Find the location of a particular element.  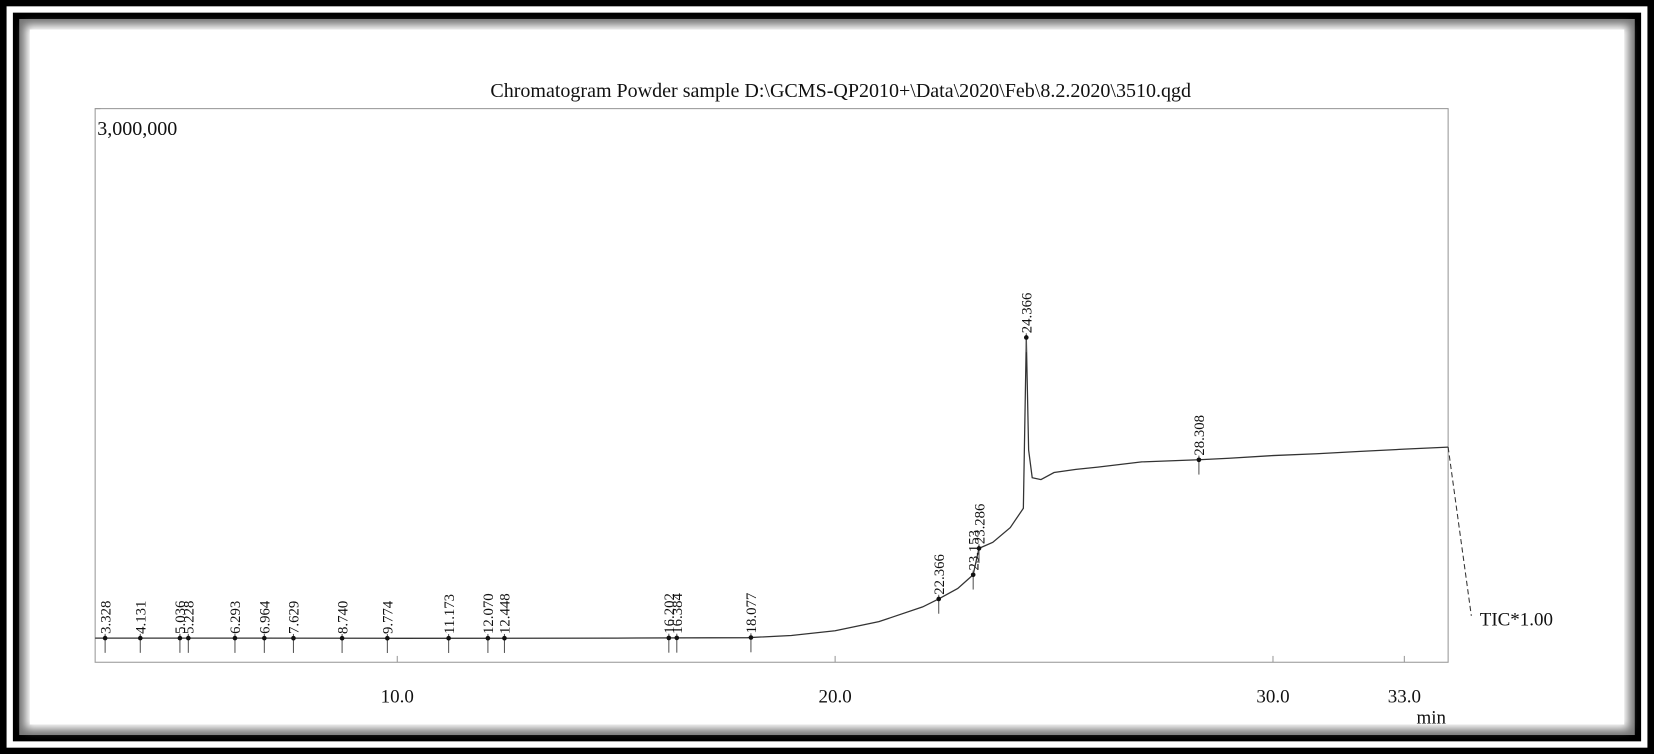

peak-label: 22.366 is located at coordinates (940, 574).